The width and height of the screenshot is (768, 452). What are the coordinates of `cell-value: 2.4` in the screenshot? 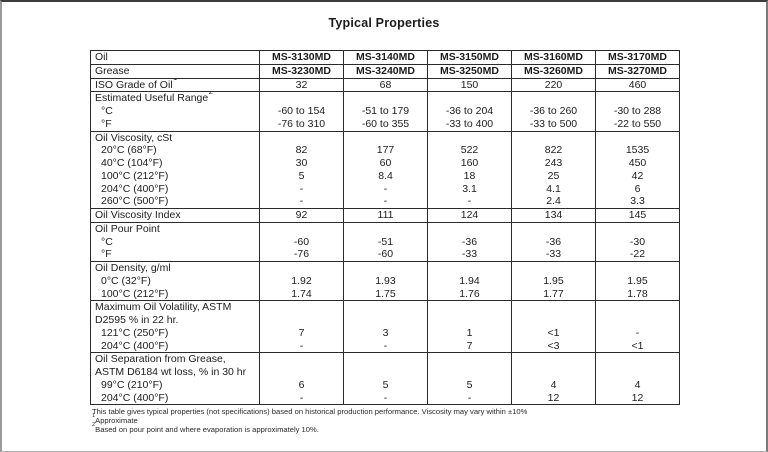 It's located at (553, 201).